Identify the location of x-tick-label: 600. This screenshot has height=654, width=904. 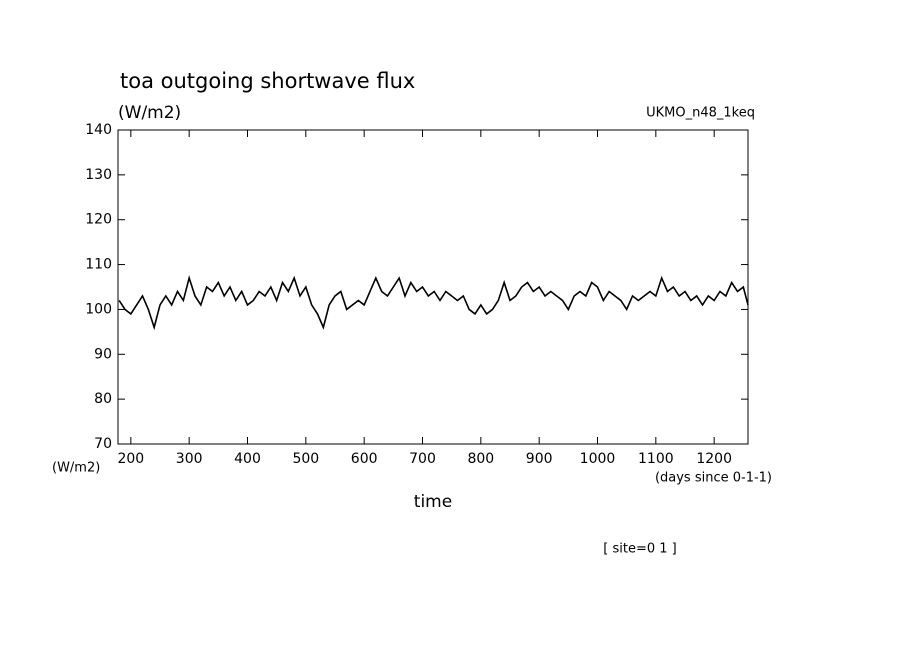
(364, 459).